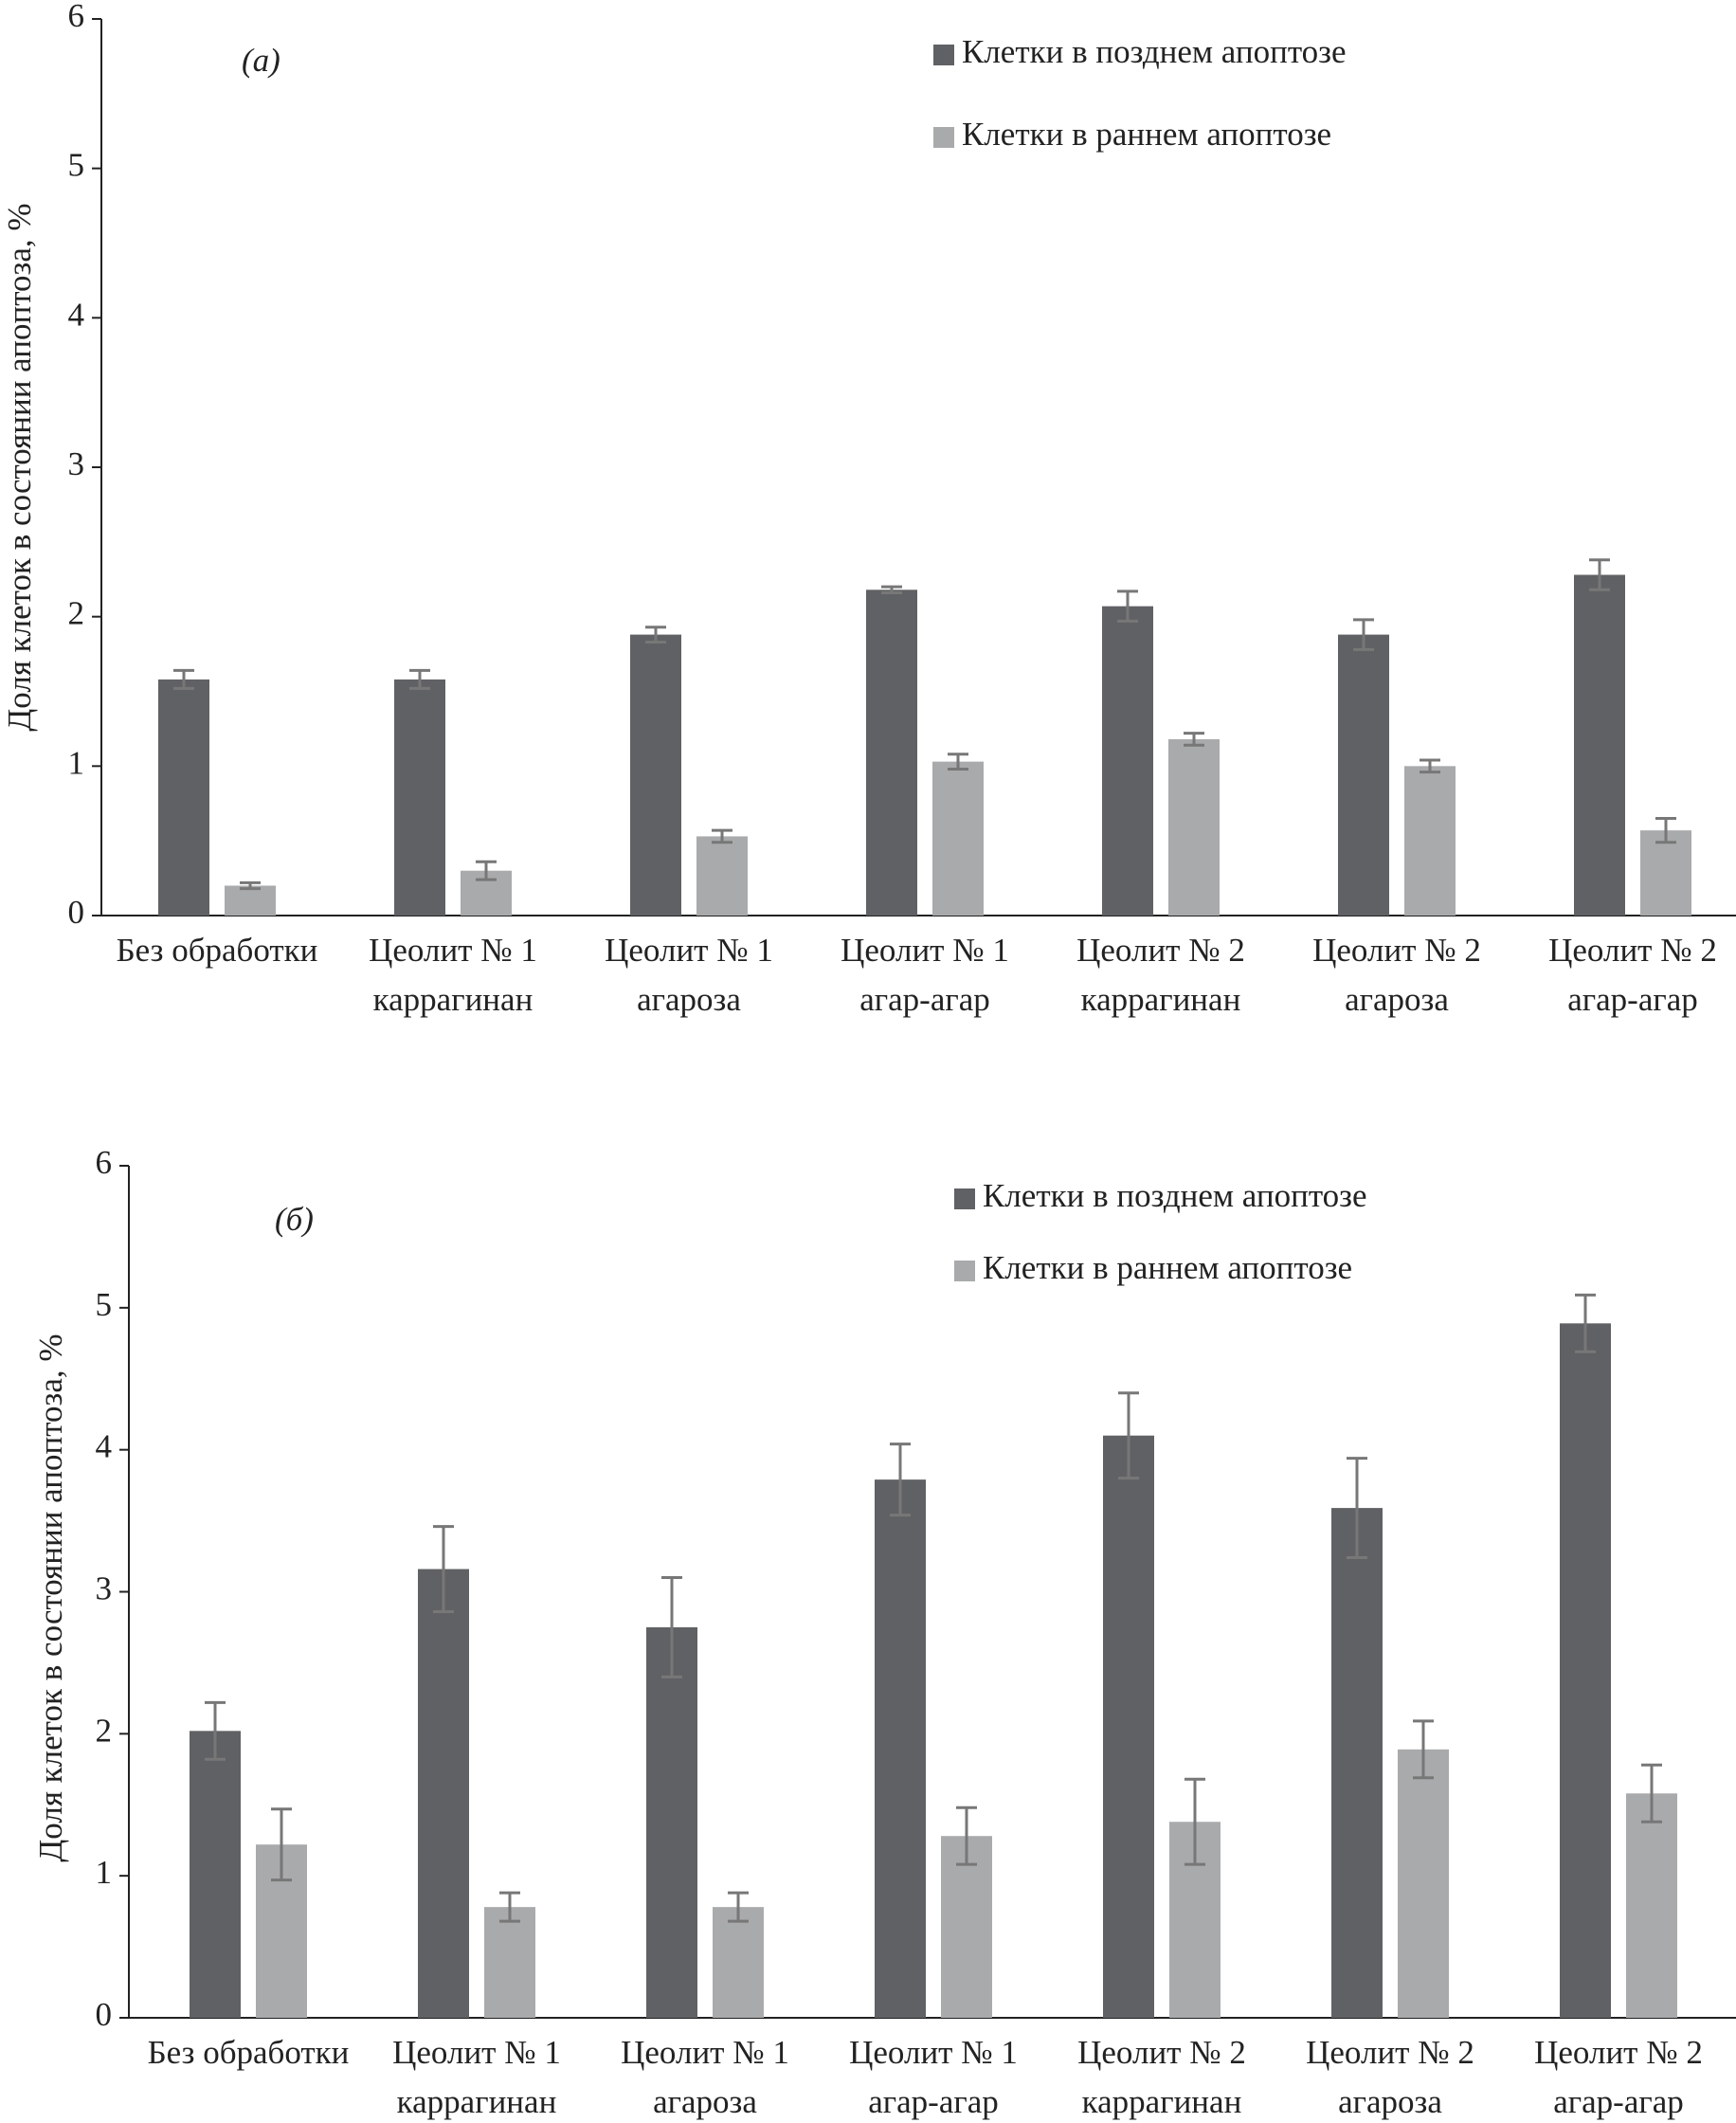 The width and height of the screenshot is (1736, 2123). What do you see at coordinates (294, 1220) in the screenshot?
I see `panel-label: (б)` at bounding box center [294, 1220].